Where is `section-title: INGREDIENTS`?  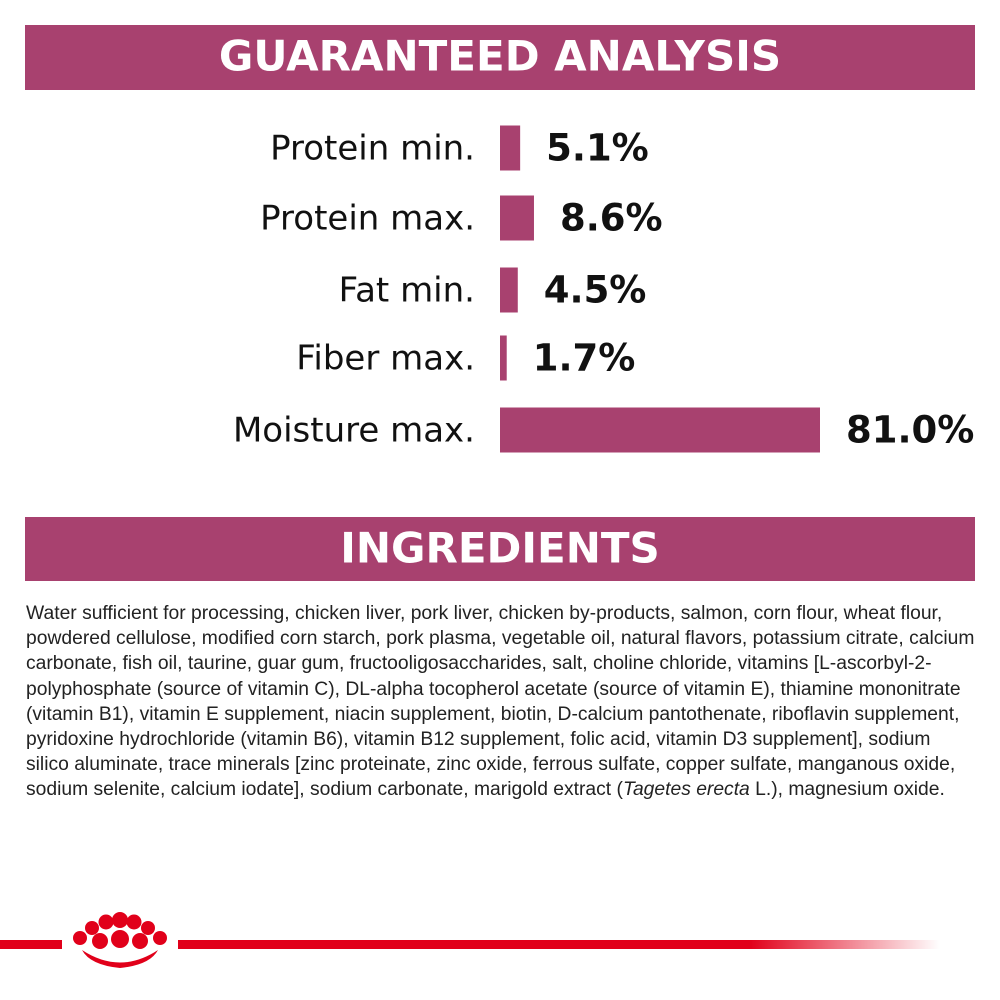 section-title: INGREDIENTS is located at coordinates (500, 548).